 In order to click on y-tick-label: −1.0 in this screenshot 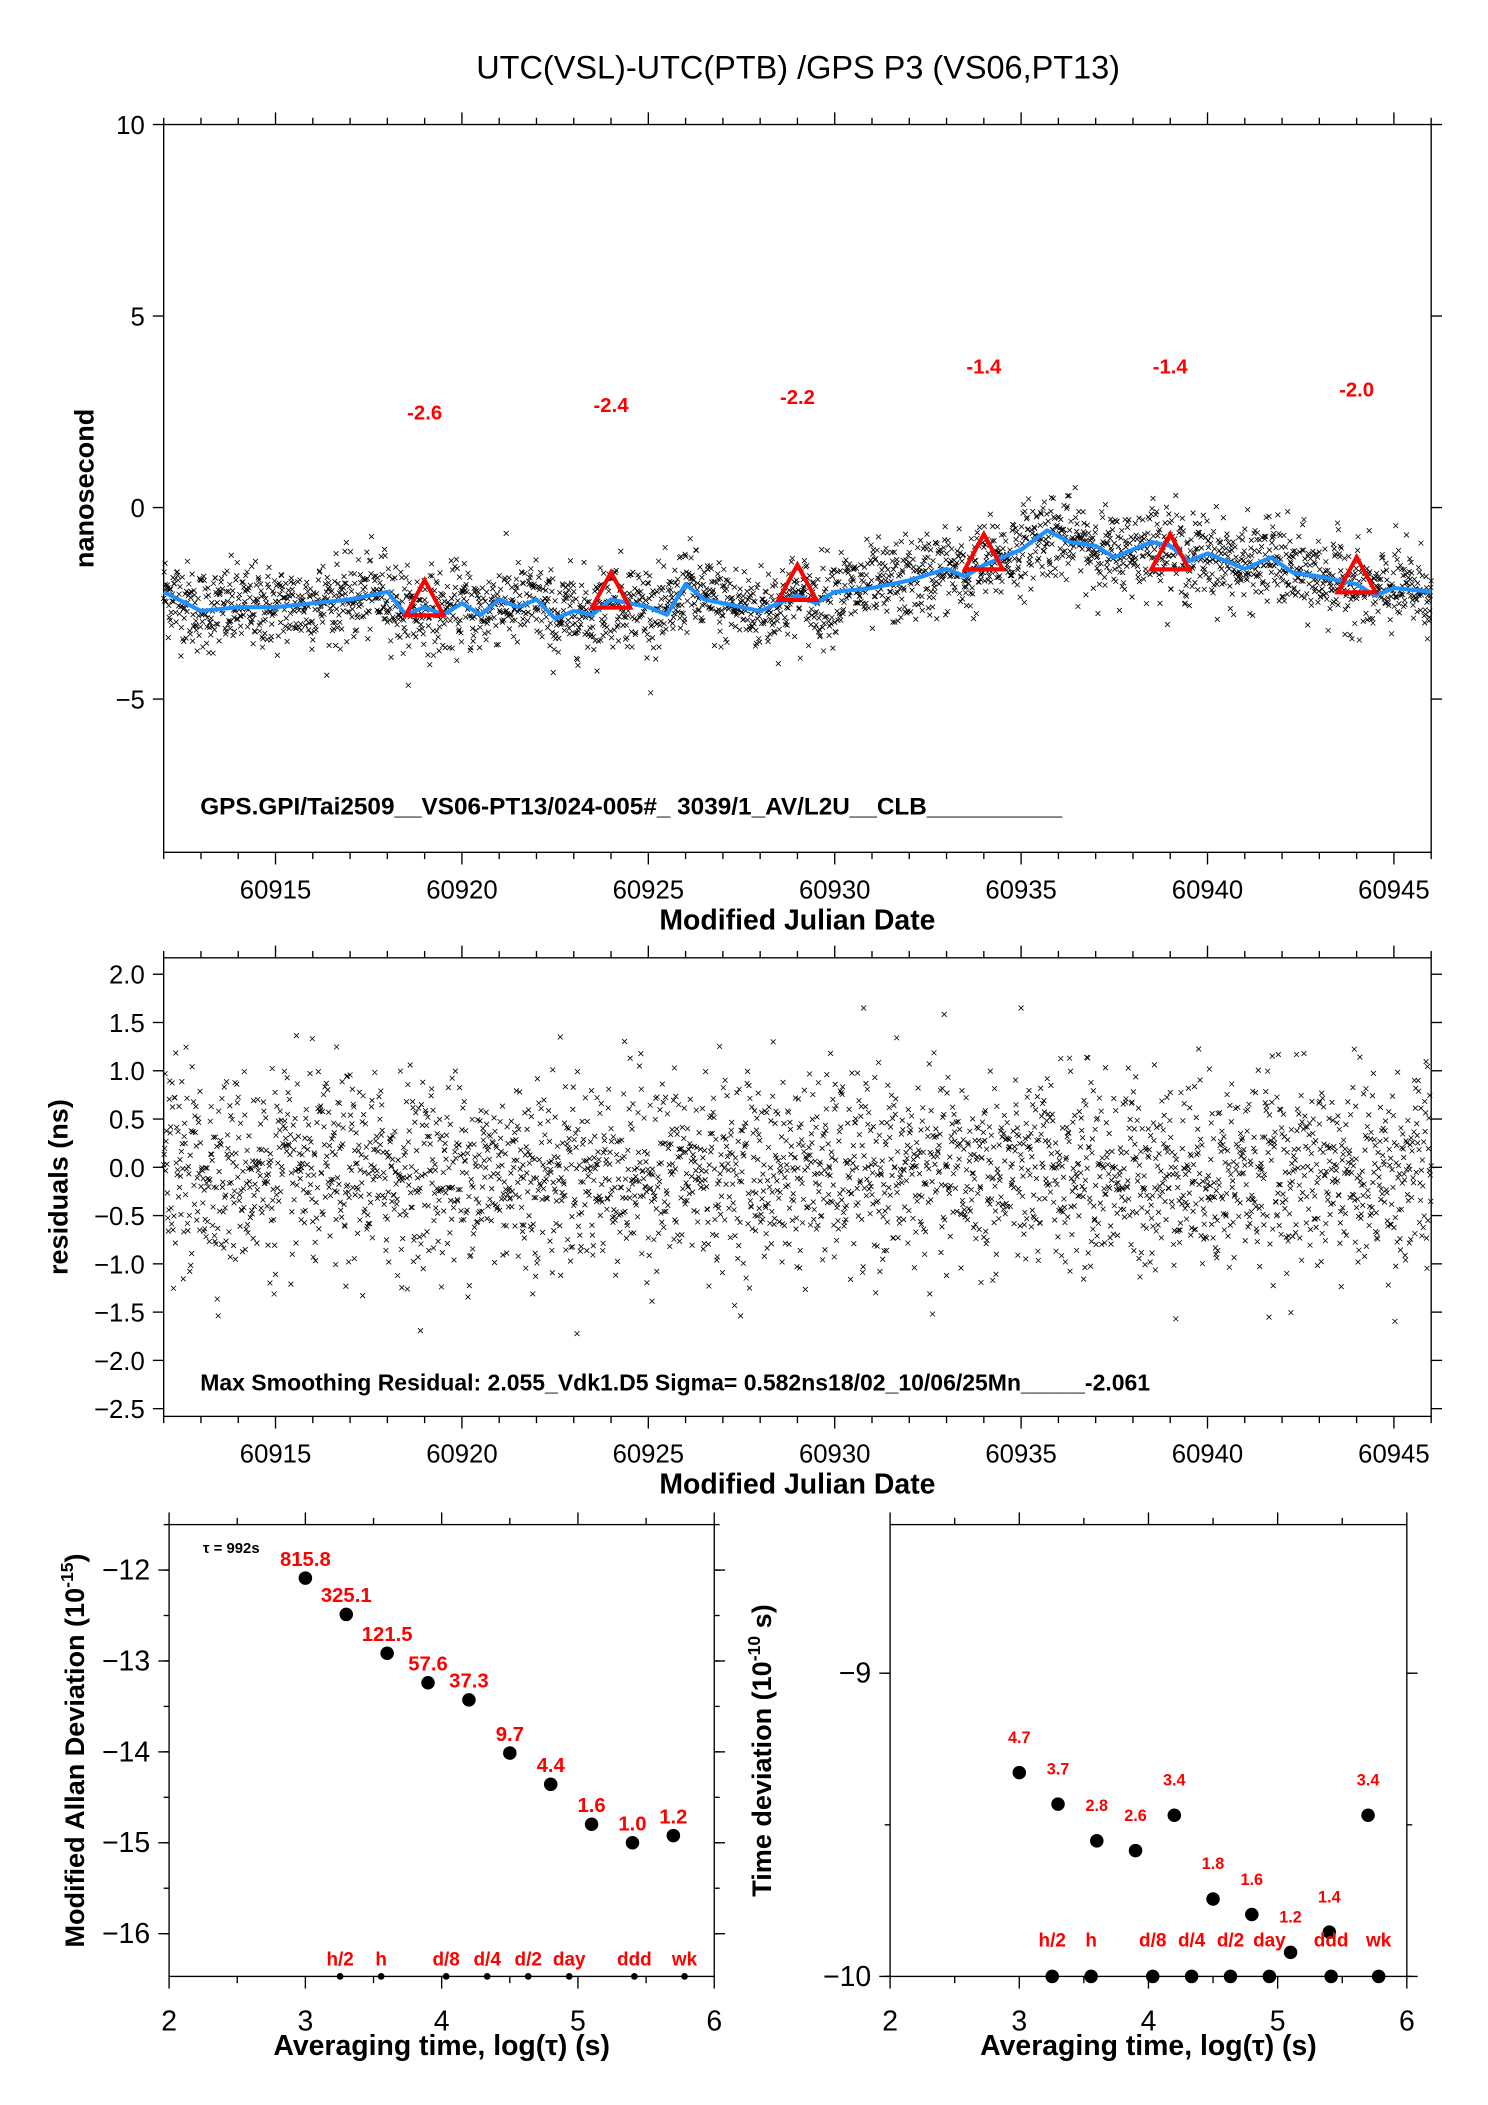, I will do `click(119, 1265)`.